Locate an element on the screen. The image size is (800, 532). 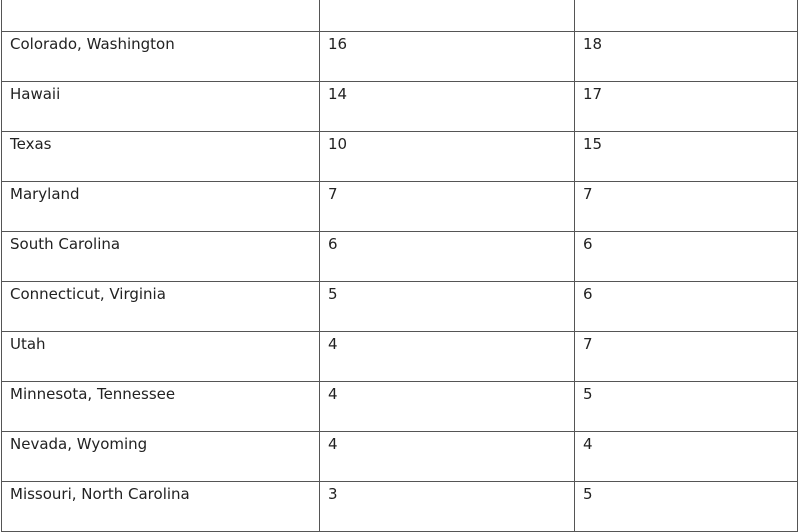
table-row: Missouri, North Carolina 3 5 is located at coordinates (399, 506).